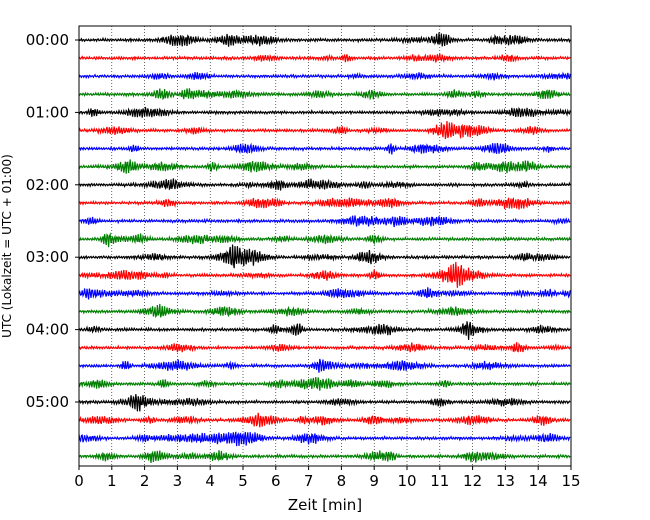 The image size is (650, 520). Describe the element at coordinates (47, 402) in the screenshot. I see `y-tick-label: 05:00` at that location.